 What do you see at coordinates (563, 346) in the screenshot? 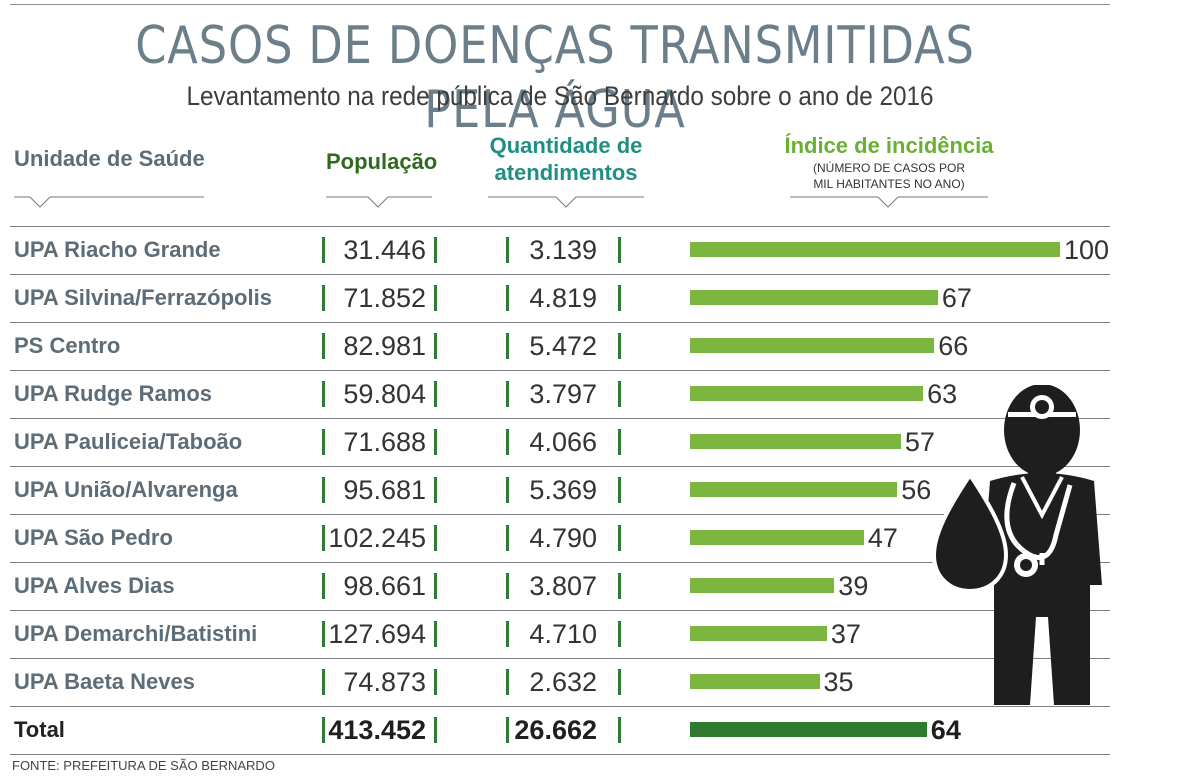
I see `quantity-value: 5.472` at bounding box center [563, 346].